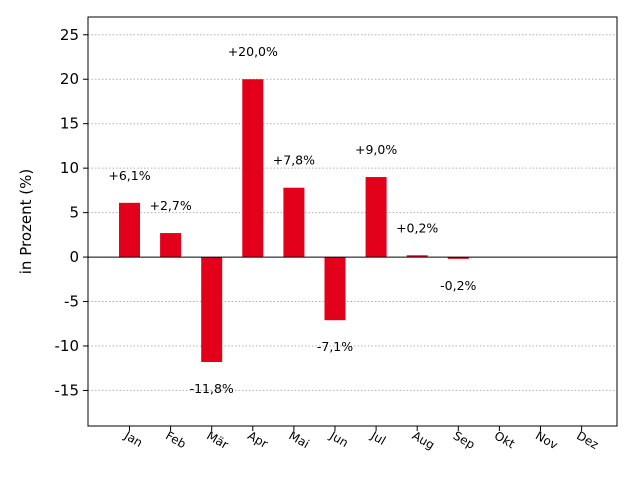 The image size is (640, 480). I want to click on y-axis-ticks: 25 20 15 10 5 0 -5 -10 -15, so click(71, 212).